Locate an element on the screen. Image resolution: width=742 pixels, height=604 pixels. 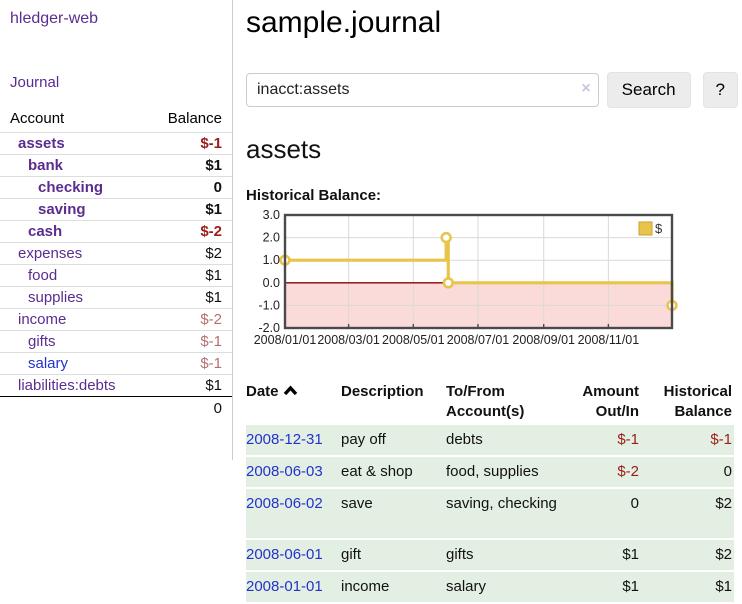
table-row: 2008-06-03 eat & shop food, supplies $-2 0 is located at coordinates (490, 472).